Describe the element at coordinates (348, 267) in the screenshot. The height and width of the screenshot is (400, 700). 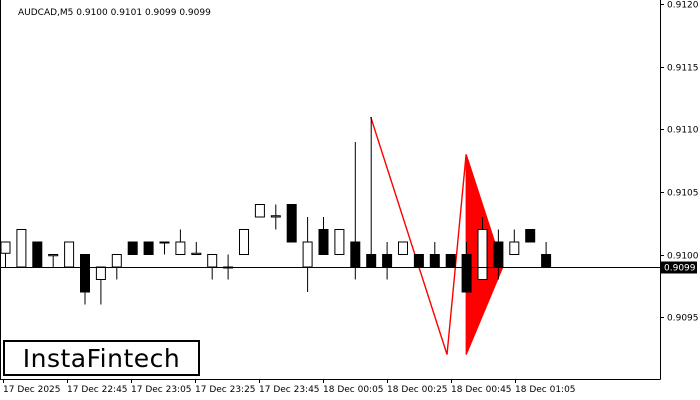
I see `current-price-line: 0.9099` at that location.